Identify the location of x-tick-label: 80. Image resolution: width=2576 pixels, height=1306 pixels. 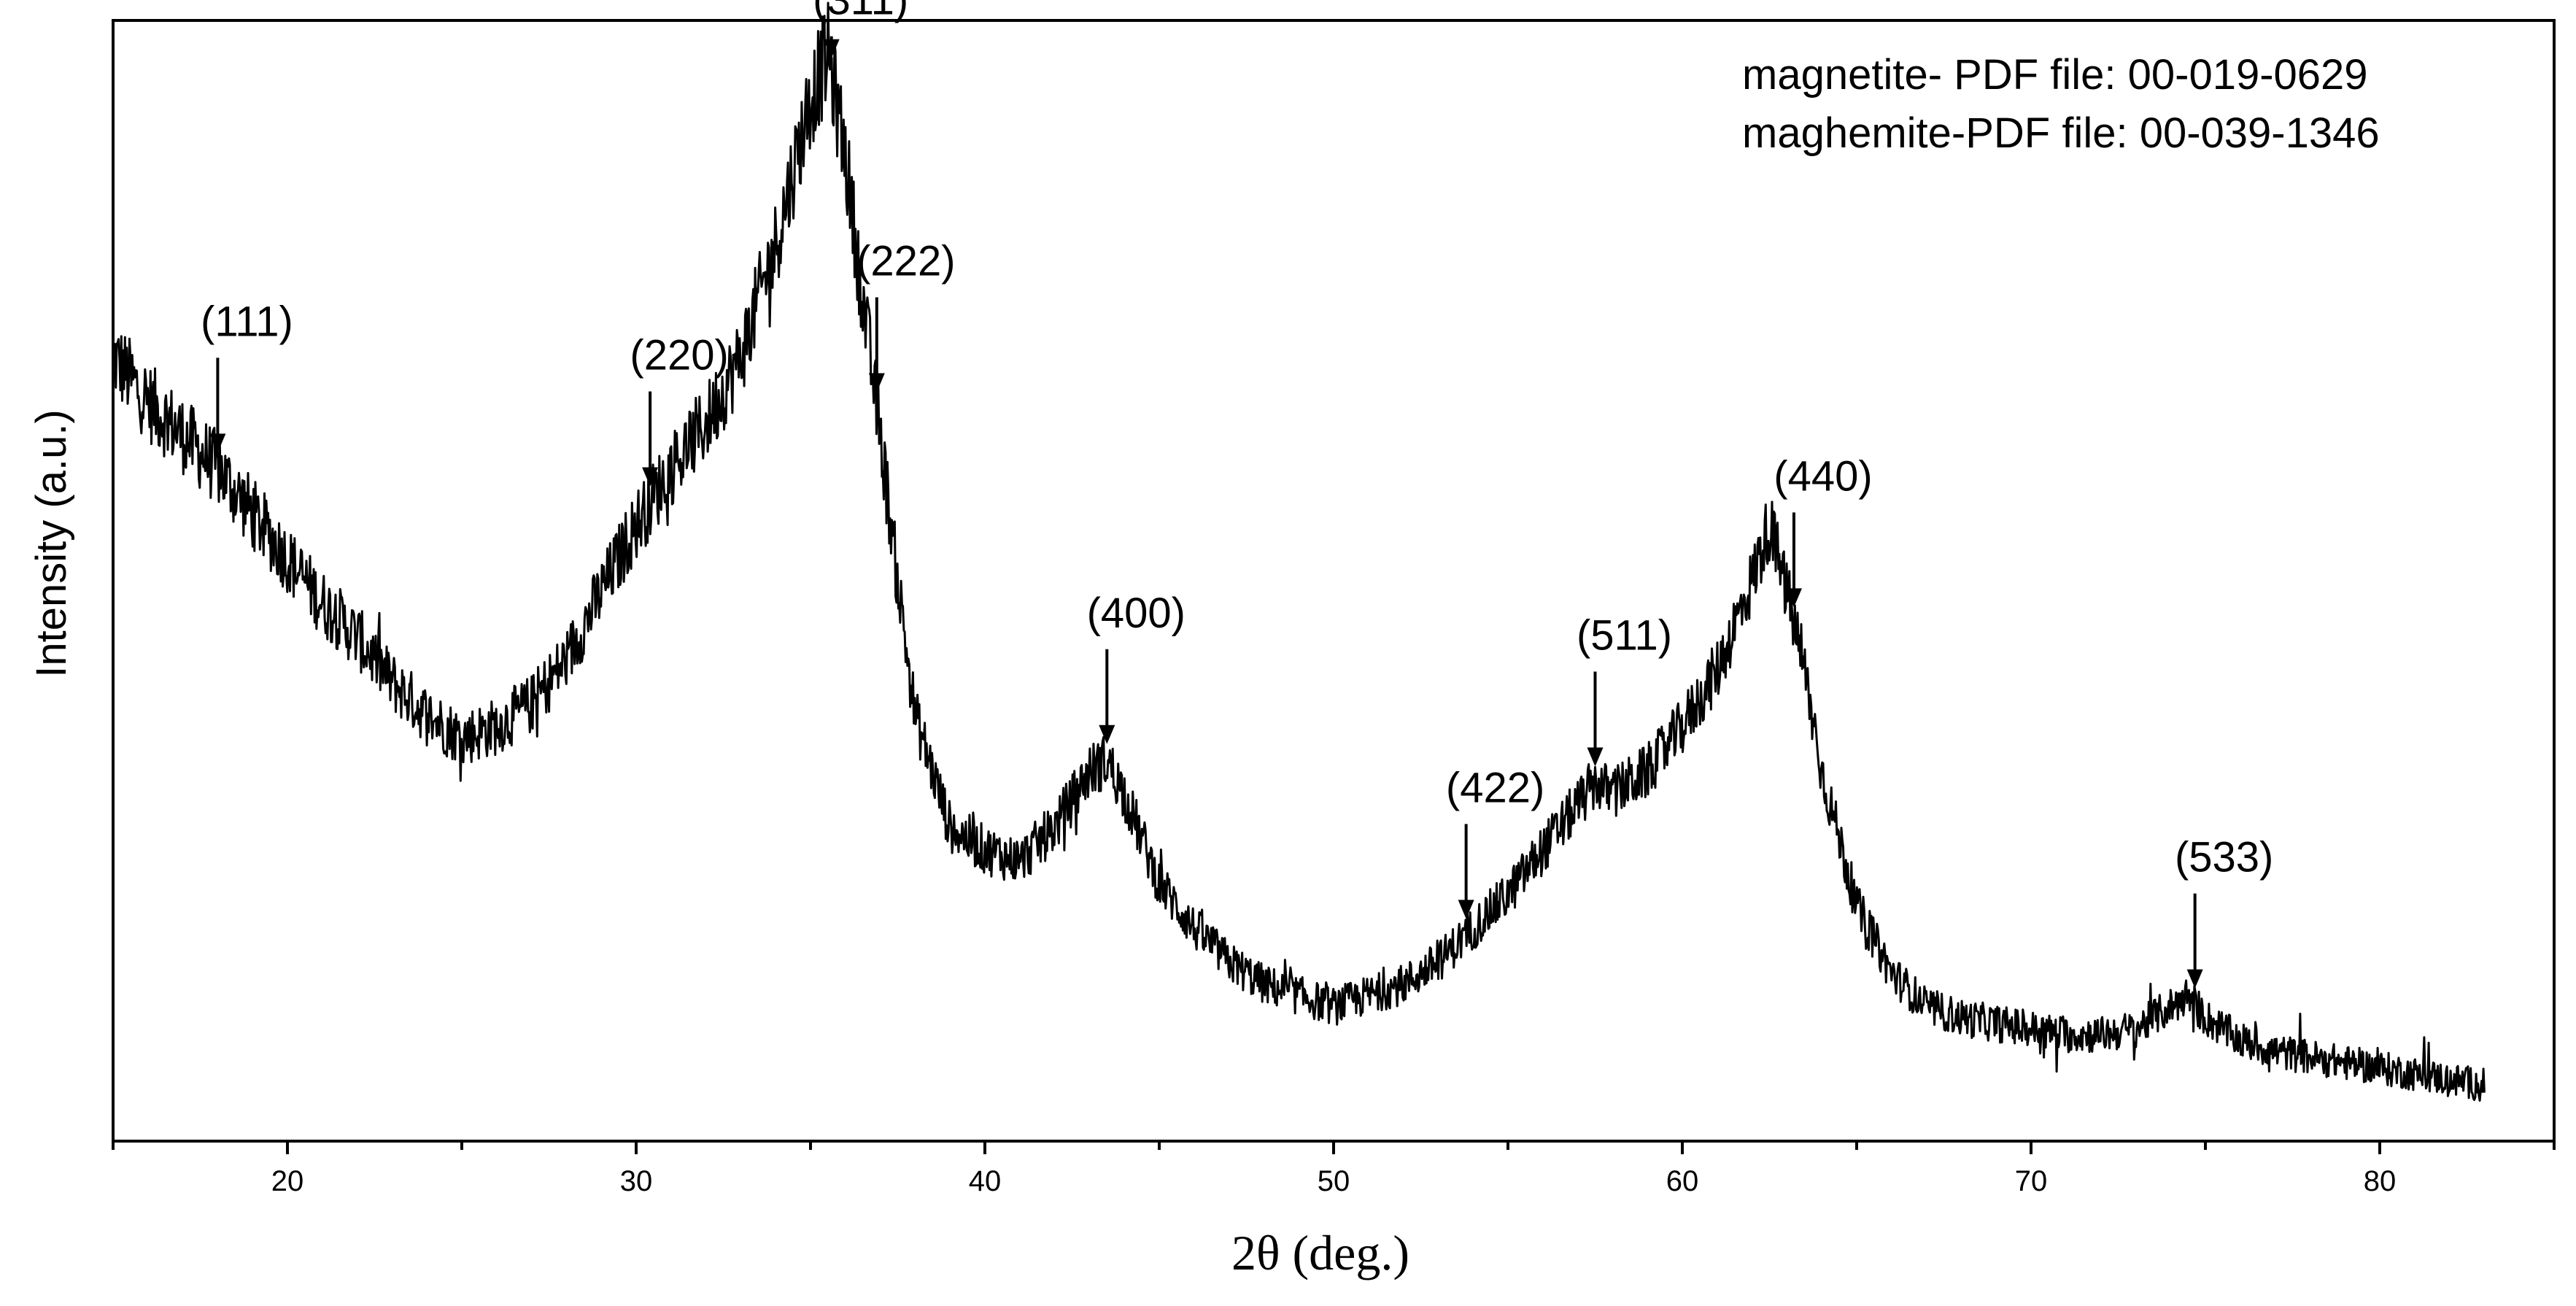
(2380, 1181).